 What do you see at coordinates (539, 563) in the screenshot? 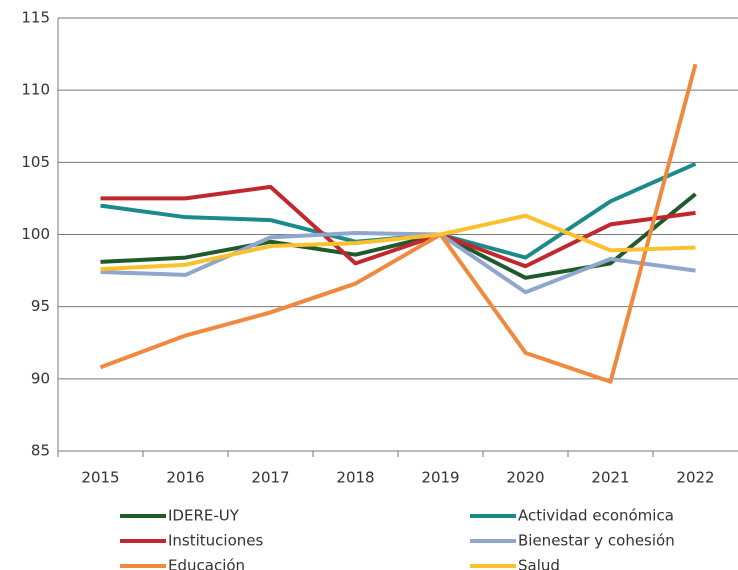
I see `legend-label: Salud` at bounding box center [539, 563].